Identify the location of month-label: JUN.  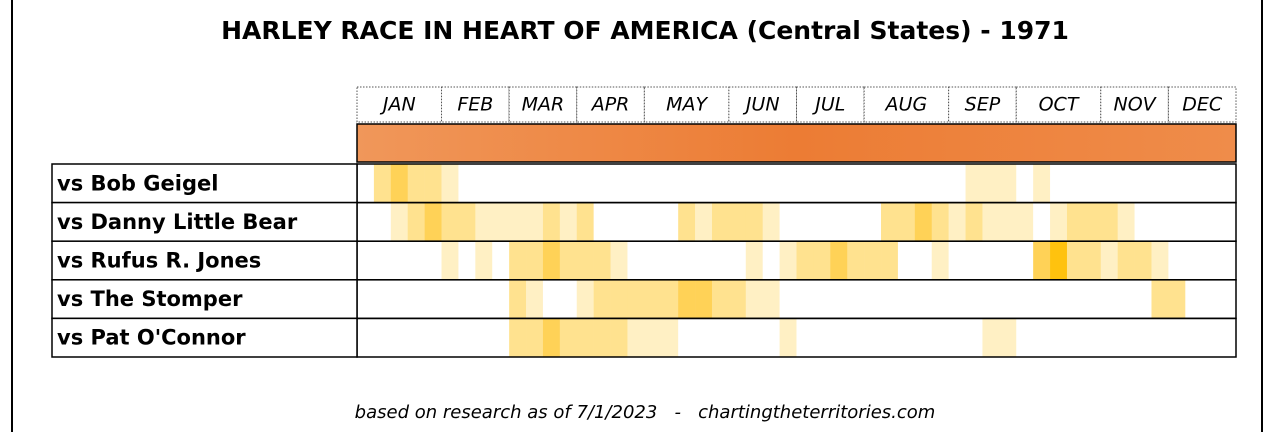
(761, 105).